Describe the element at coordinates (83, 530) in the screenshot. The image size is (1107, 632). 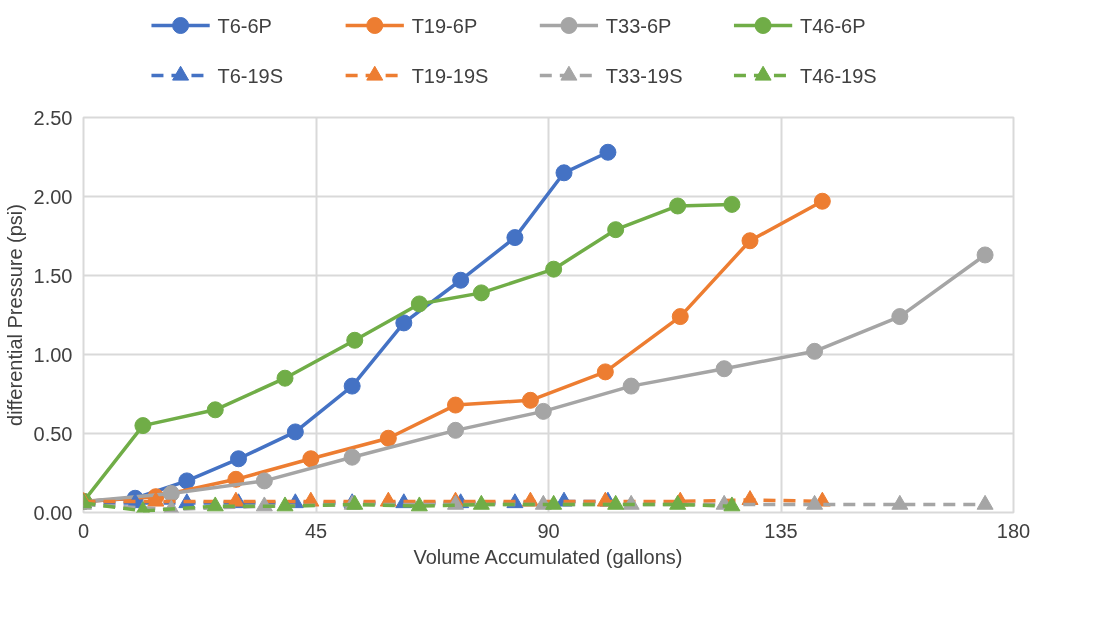
I see `x-tick-label: 0` at that location.